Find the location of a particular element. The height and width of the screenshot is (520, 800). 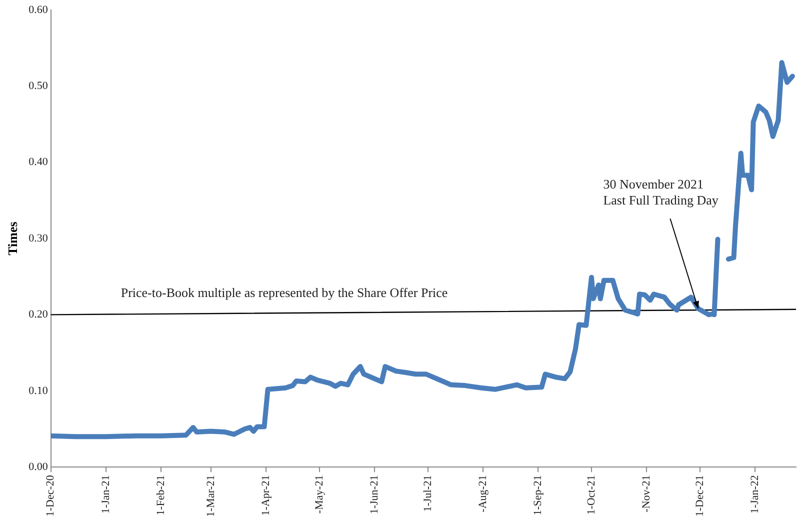

x-tick-label: 1-Jun-21 is located at coordinates (374, 494).